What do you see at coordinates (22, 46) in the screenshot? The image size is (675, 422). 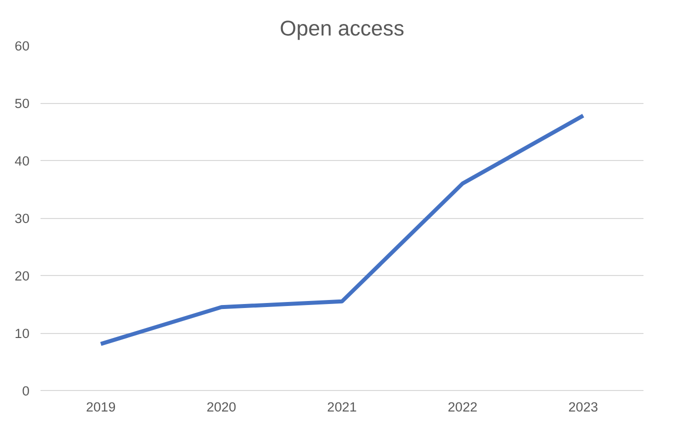 I see `y-tick-label: 60` at bounding box center [22, 46].